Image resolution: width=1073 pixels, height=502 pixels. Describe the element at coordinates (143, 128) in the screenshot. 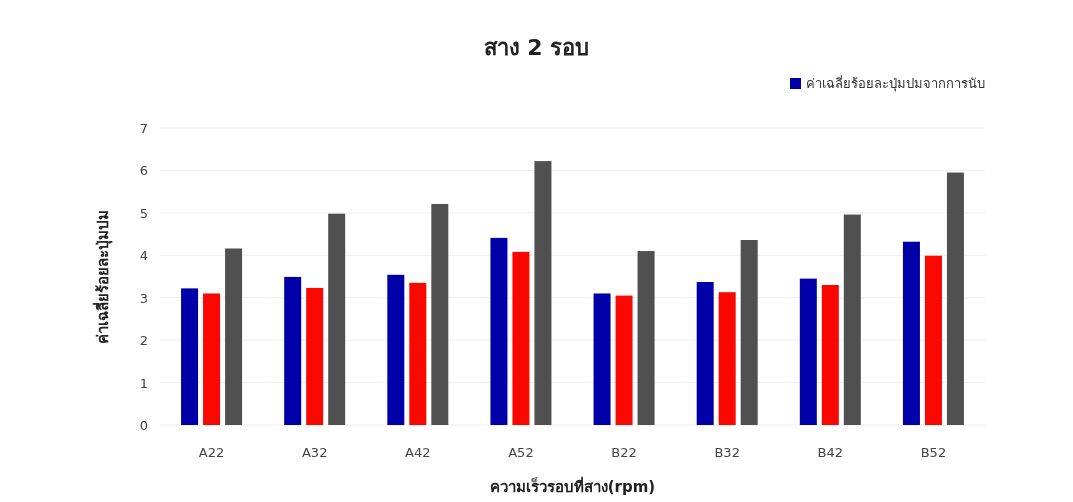

I see `y-tick-label: 7` at that location.